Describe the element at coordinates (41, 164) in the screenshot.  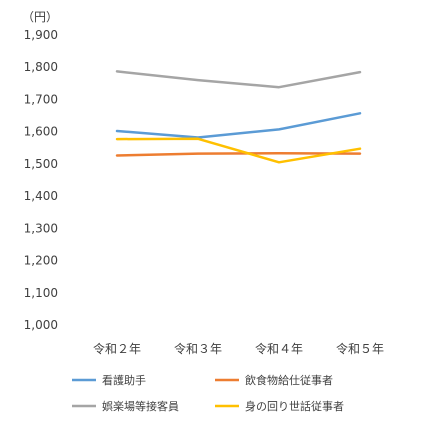
I see `y-tick-label: 1,500` at that location.